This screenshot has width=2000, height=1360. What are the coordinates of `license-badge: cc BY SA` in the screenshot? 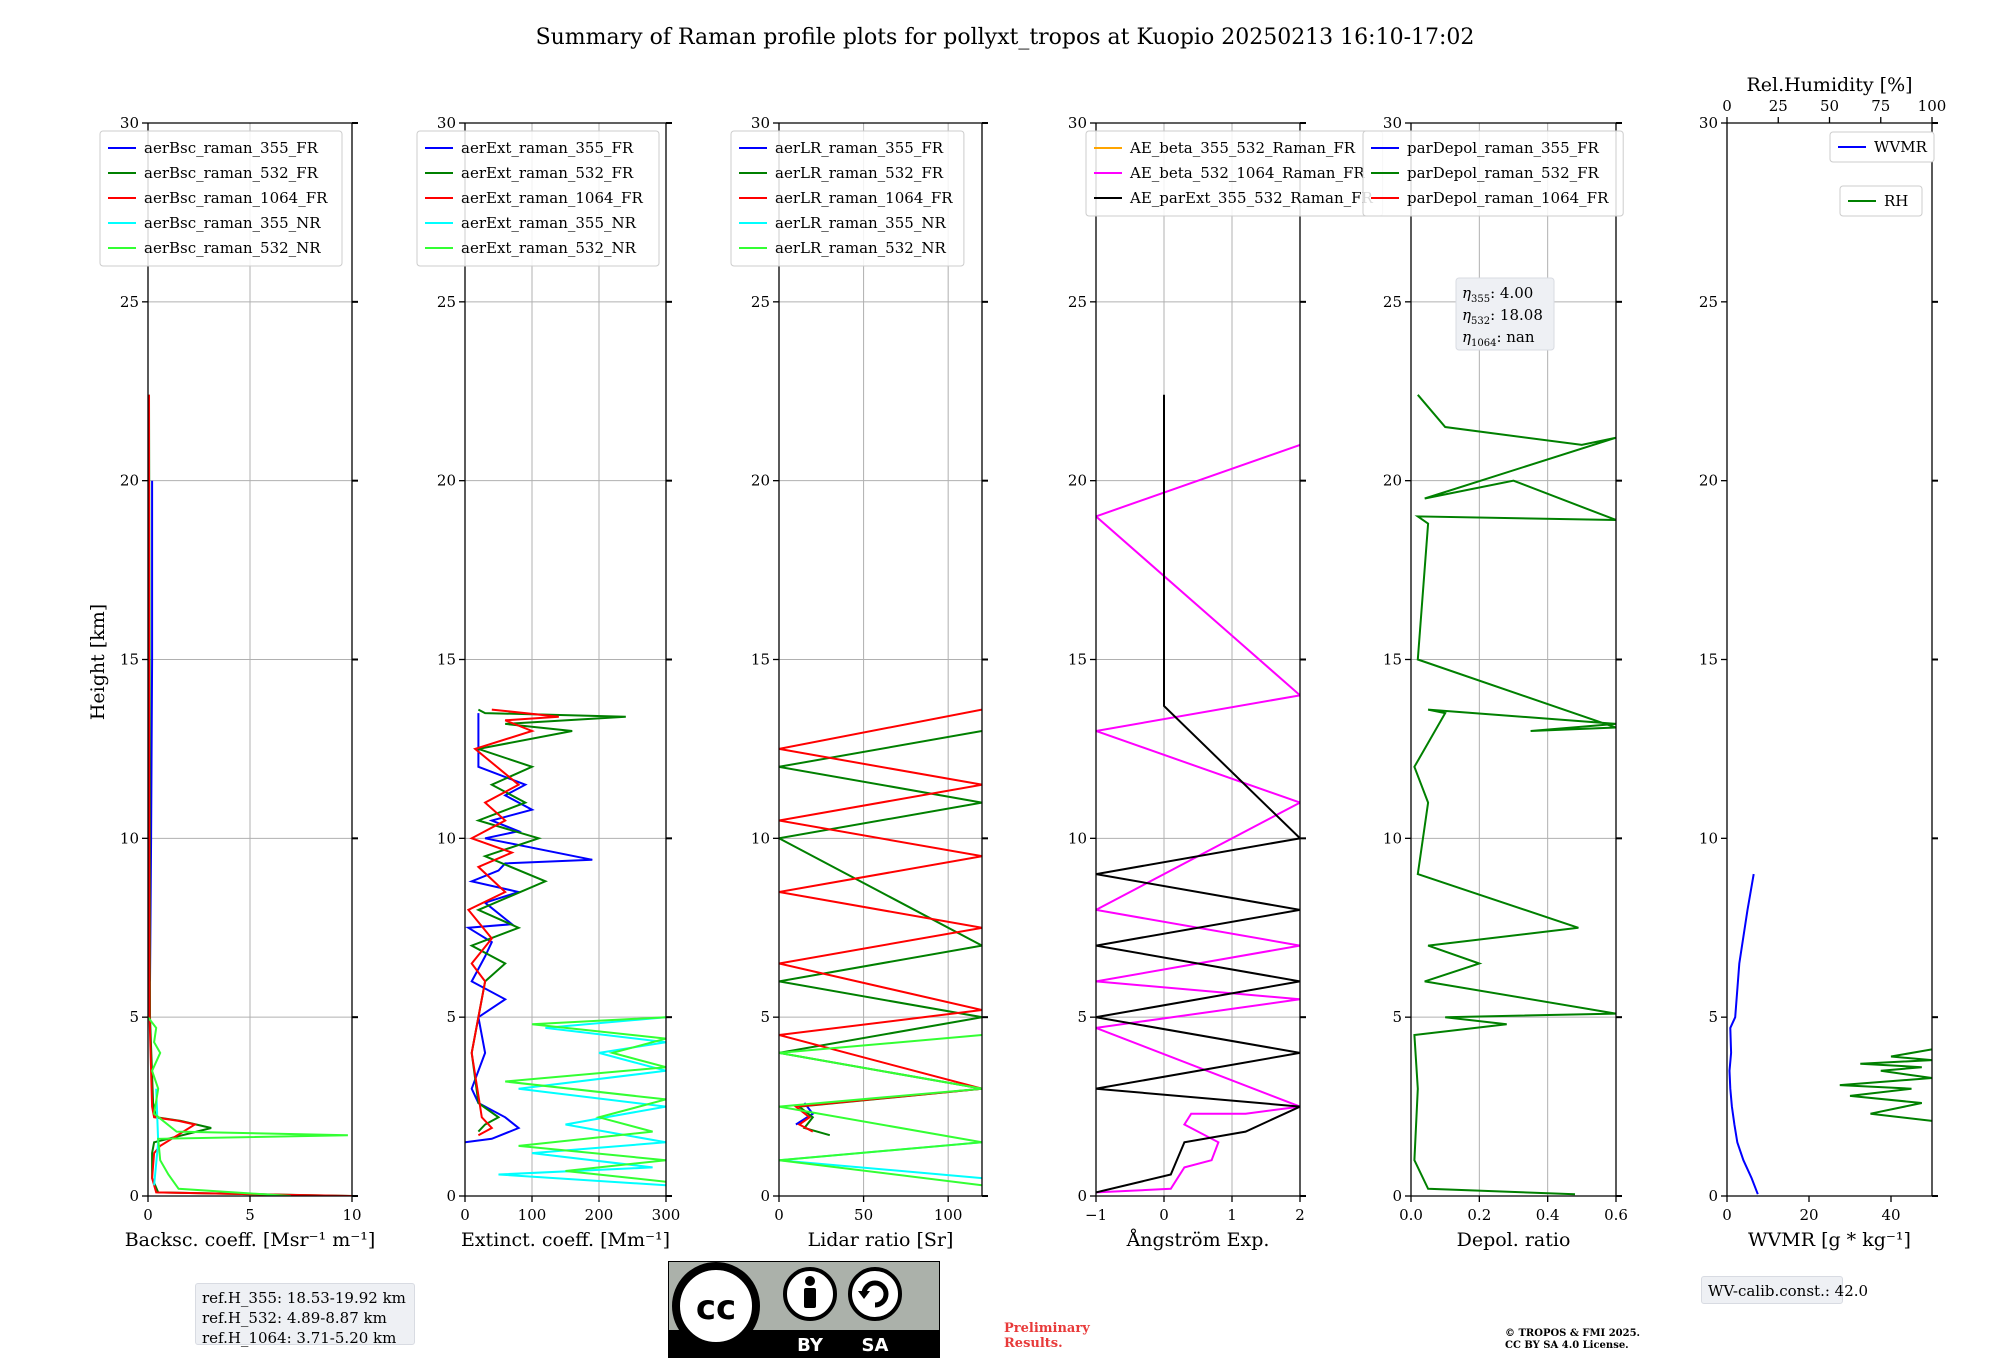 It's located at (804, 1309).